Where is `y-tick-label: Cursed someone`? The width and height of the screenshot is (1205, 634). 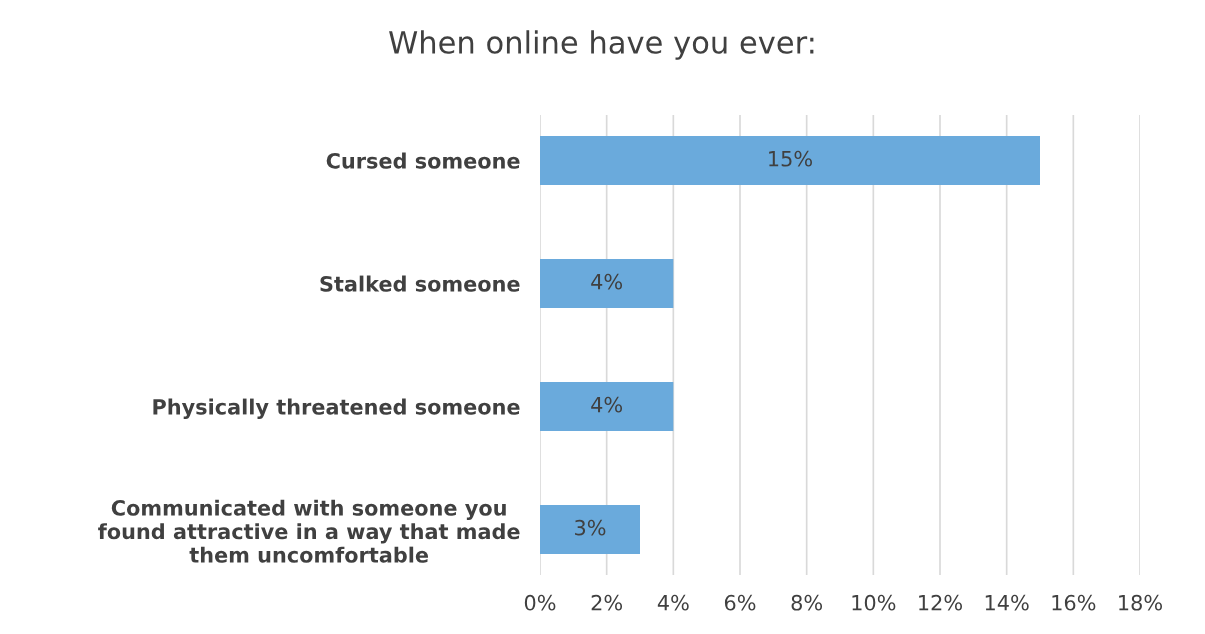
y-tick-label: Cursed someone is located at coordinates (423, 160).